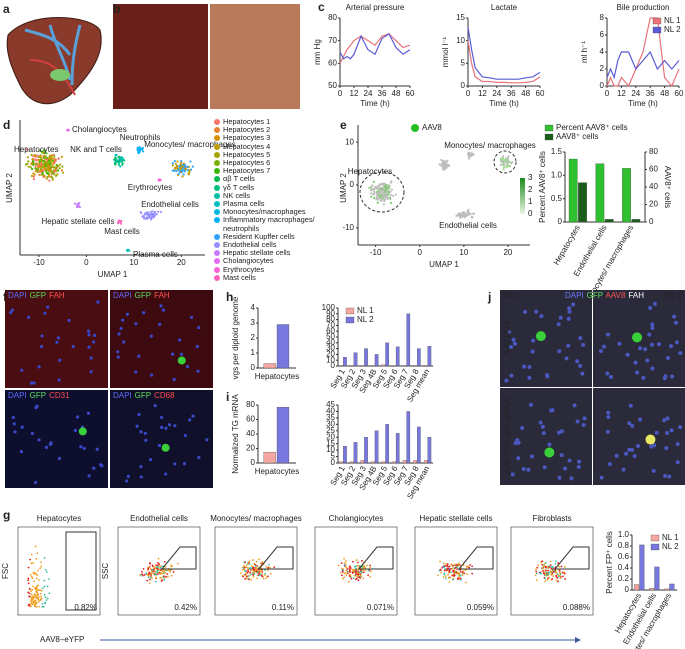 This screenshot has width=685, height=649. What do you see at coordinates (576, 607) in the screenshot?
I see `gate-percent: 0.088%` at bounding box center [576, 607].